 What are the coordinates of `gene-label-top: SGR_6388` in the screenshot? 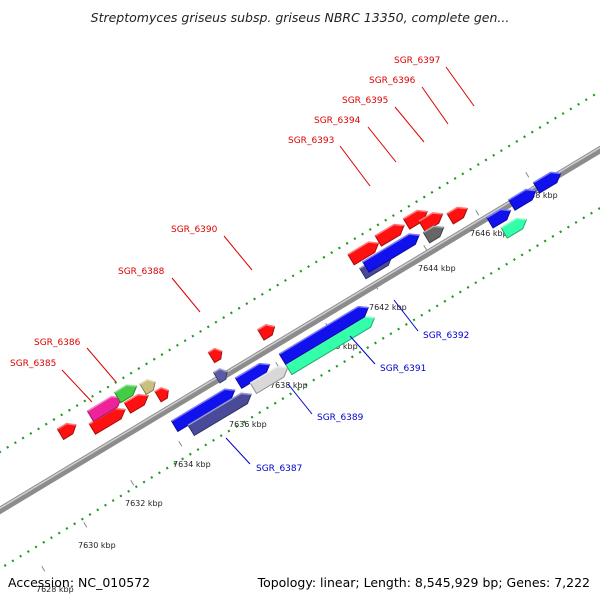 It's located at (141, 272).